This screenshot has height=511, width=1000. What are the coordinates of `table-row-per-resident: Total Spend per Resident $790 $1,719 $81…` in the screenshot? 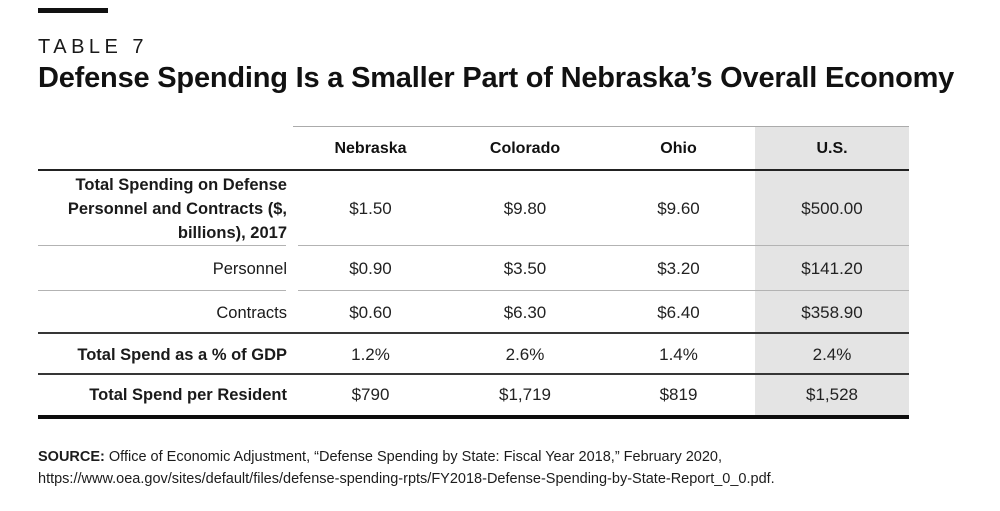 It's located at (473, 395).